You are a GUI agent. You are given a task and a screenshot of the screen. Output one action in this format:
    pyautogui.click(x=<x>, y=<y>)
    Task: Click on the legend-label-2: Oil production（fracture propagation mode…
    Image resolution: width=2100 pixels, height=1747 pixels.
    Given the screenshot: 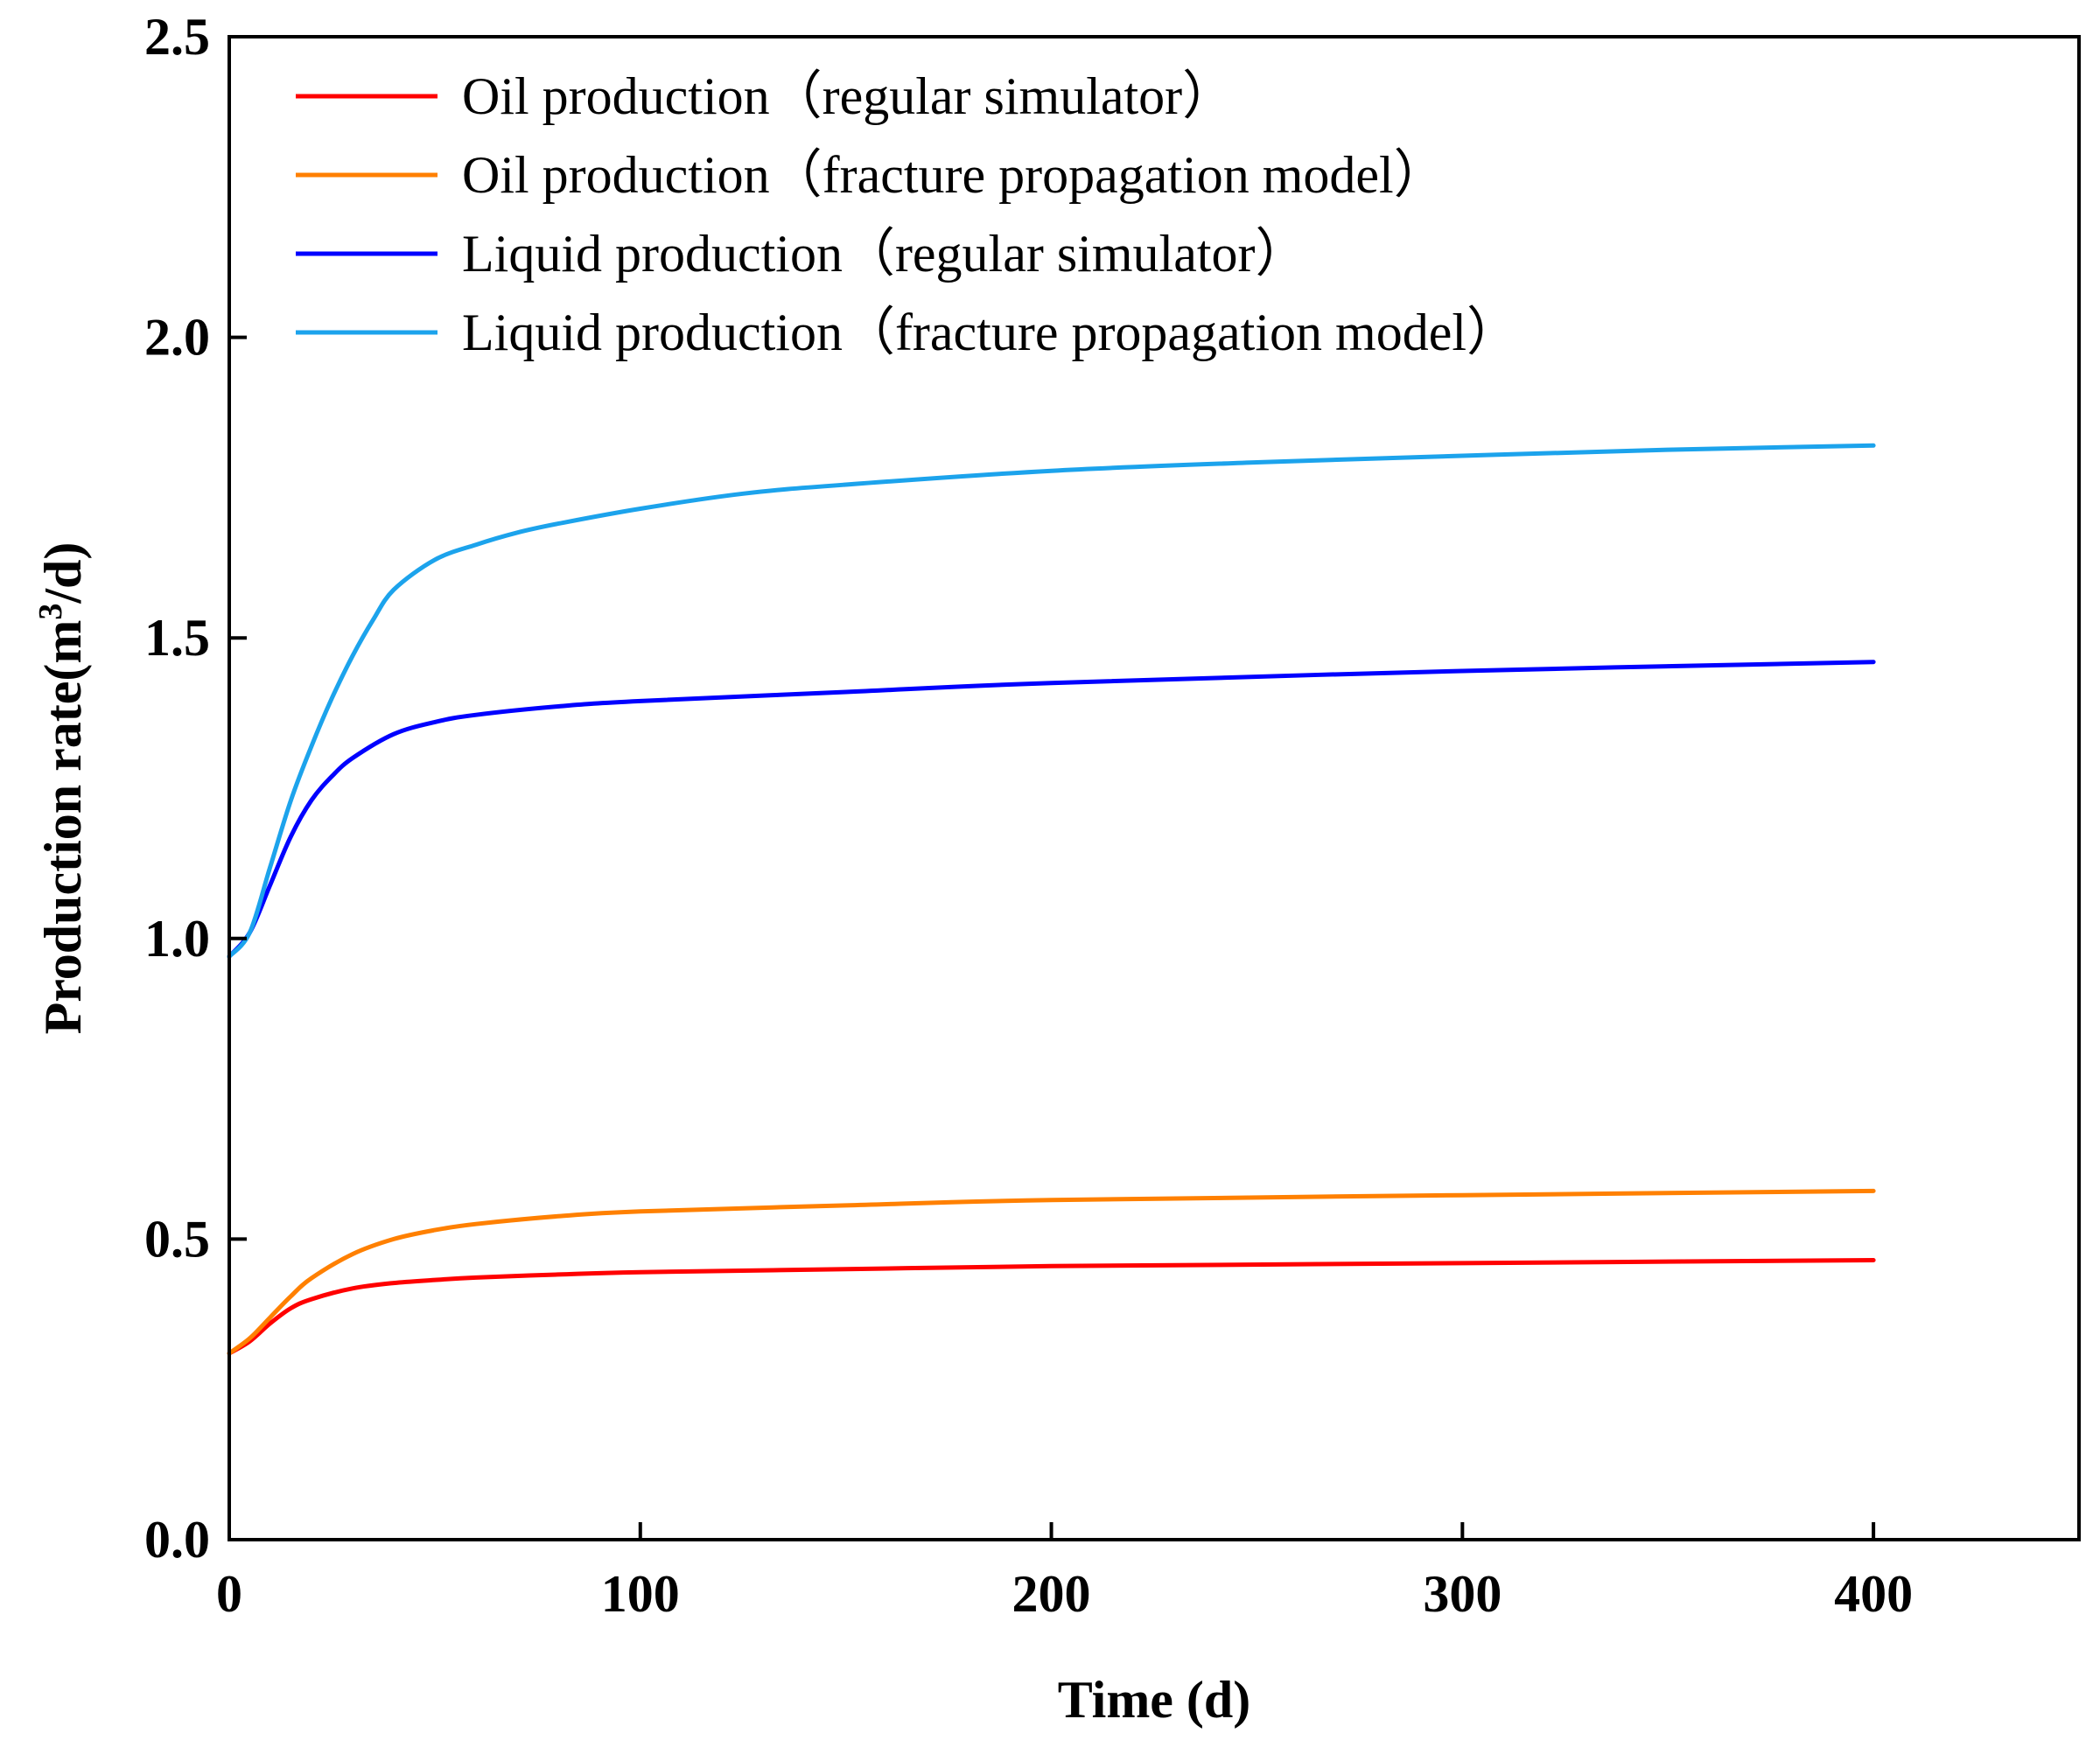 What is the action you would take?
    pyautogui.click(x=954, y=175)
    